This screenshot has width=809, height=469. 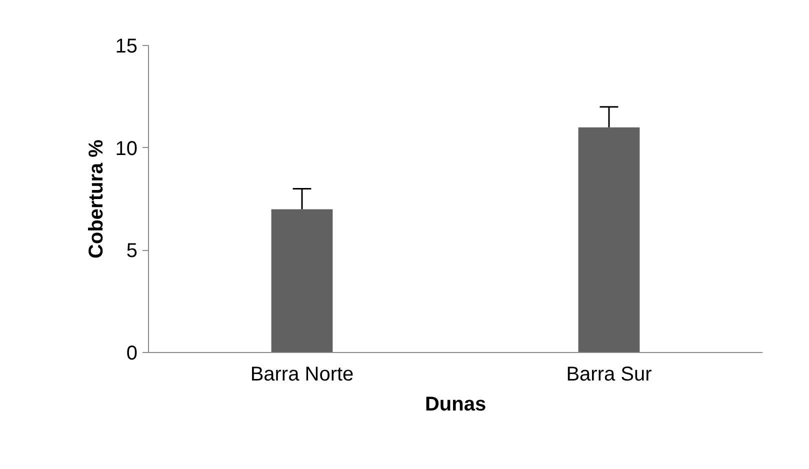 I want to click on x-axis-title: Dunas, so click(x=455, y=405).